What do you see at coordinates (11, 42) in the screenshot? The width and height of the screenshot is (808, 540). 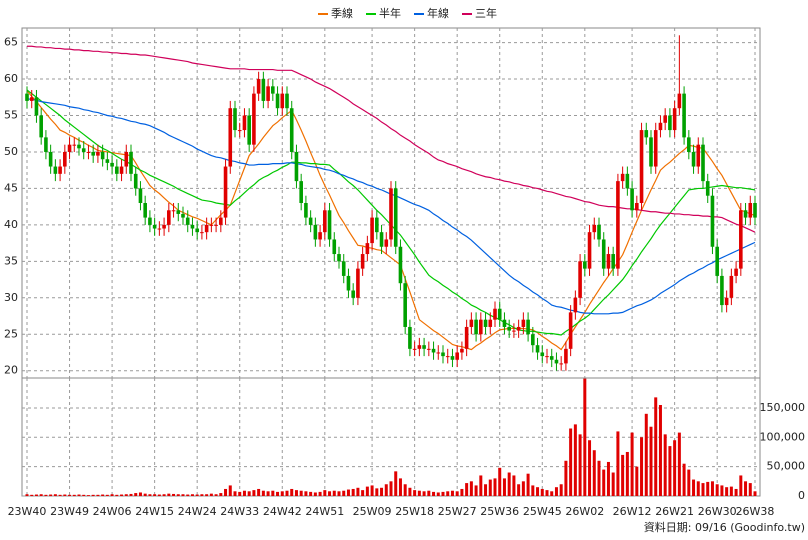 I see `y-tick-label: 65` at bounding box center [11, 42].